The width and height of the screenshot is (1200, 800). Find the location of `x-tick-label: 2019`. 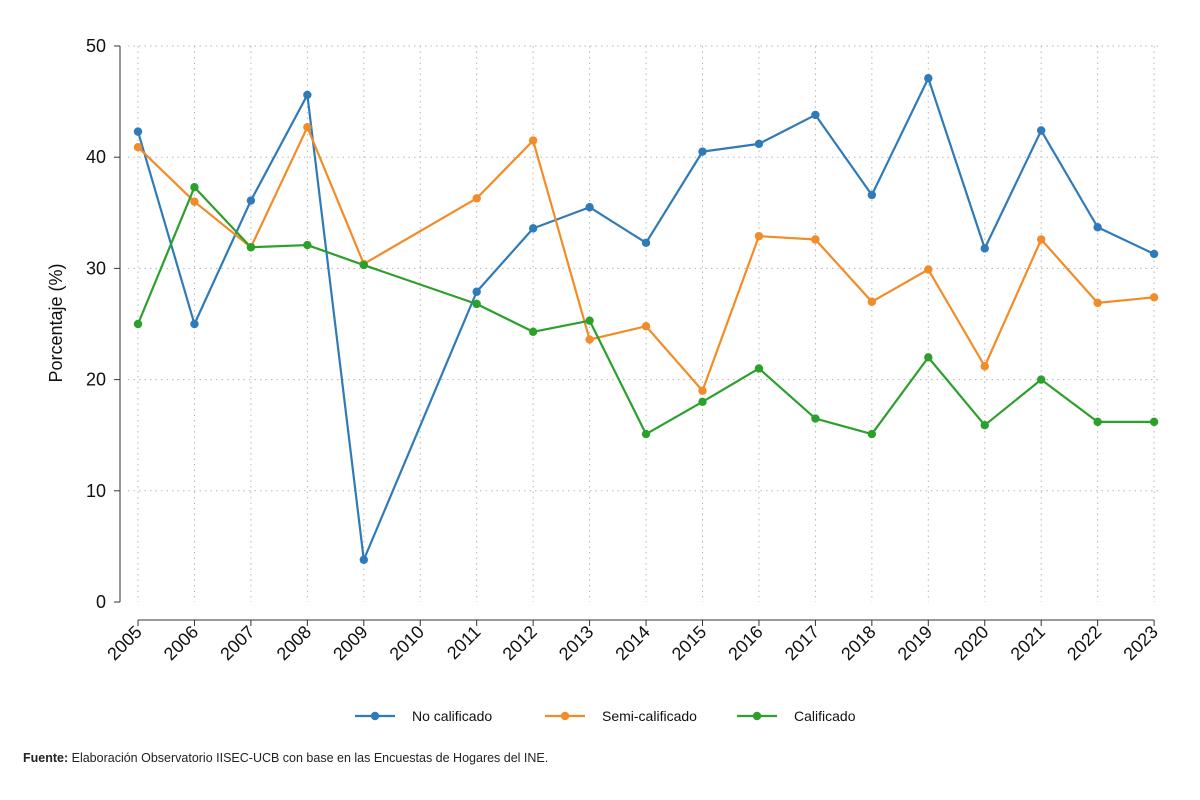

x-tick-label: 2019 is located at coordinates (915, 643).